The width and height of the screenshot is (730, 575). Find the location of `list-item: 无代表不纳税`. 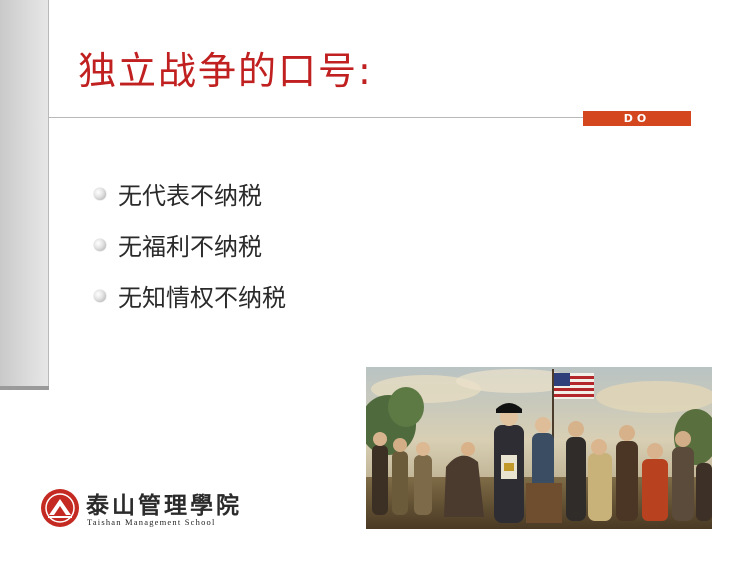

list-item: 无代表不纳税 is located at coordinates (190, 193).